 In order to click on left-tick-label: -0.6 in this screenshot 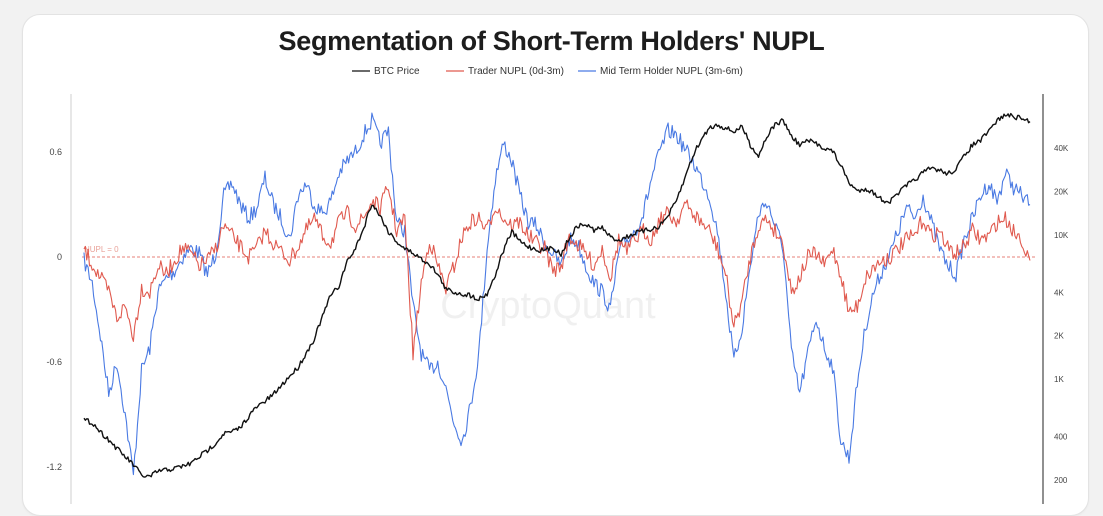, I will do `click(54, 362)`.